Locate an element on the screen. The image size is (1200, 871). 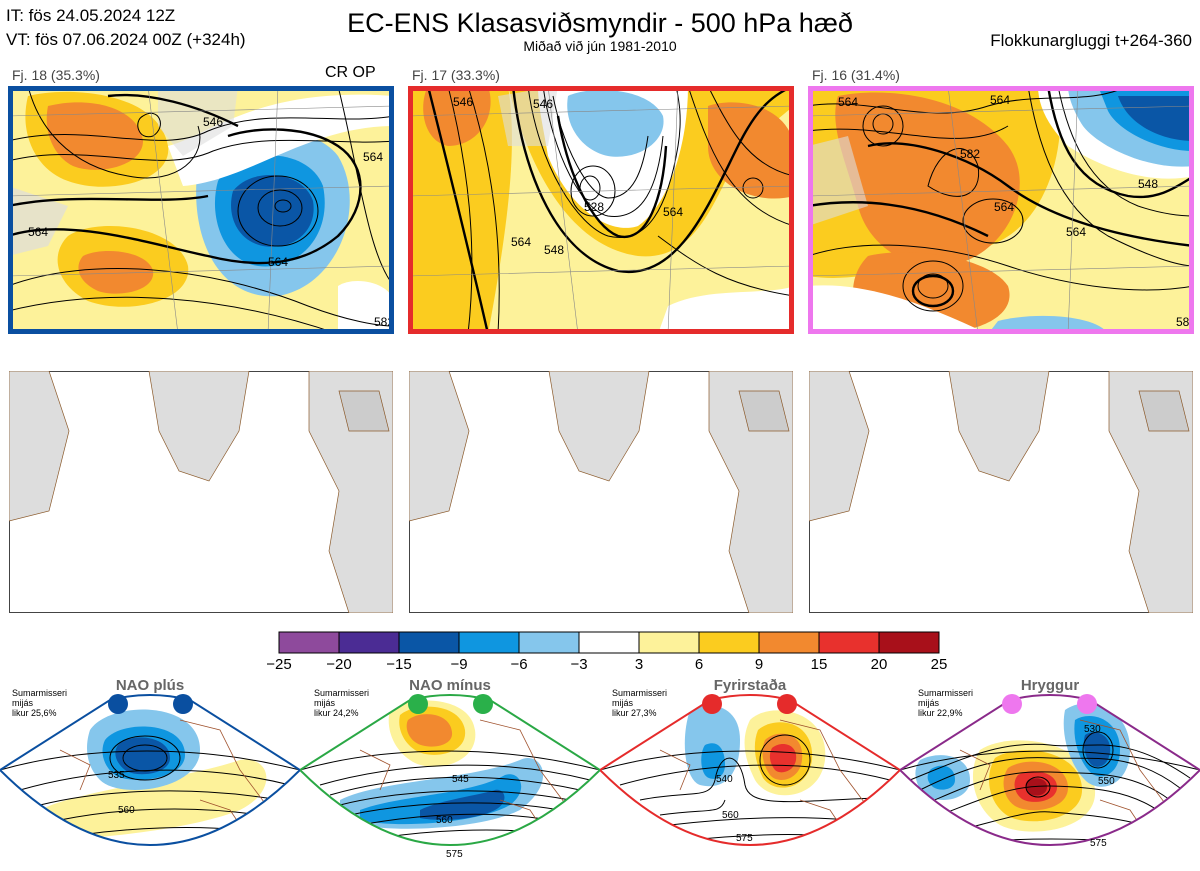
init-time: IT: fös 24.05.2024 12Z is located at coordinates (91, 15).